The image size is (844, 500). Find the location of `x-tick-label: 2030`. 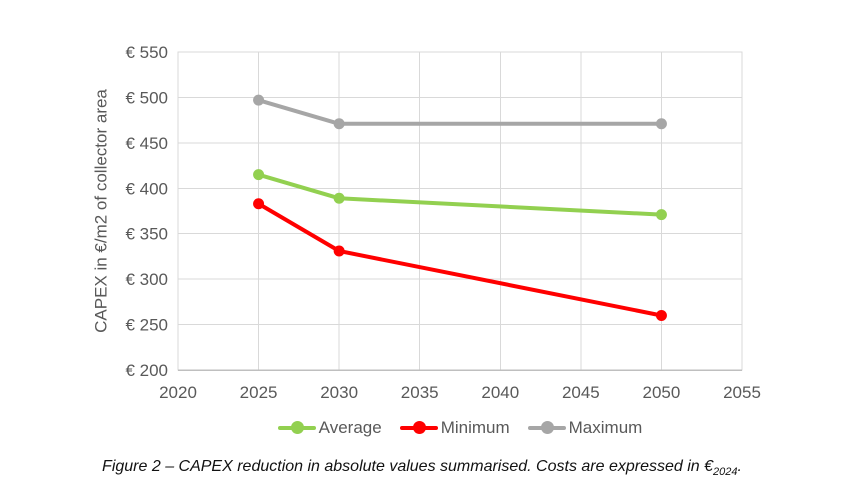

x-tick-label: 2030 is located at coordinates (339, 392).